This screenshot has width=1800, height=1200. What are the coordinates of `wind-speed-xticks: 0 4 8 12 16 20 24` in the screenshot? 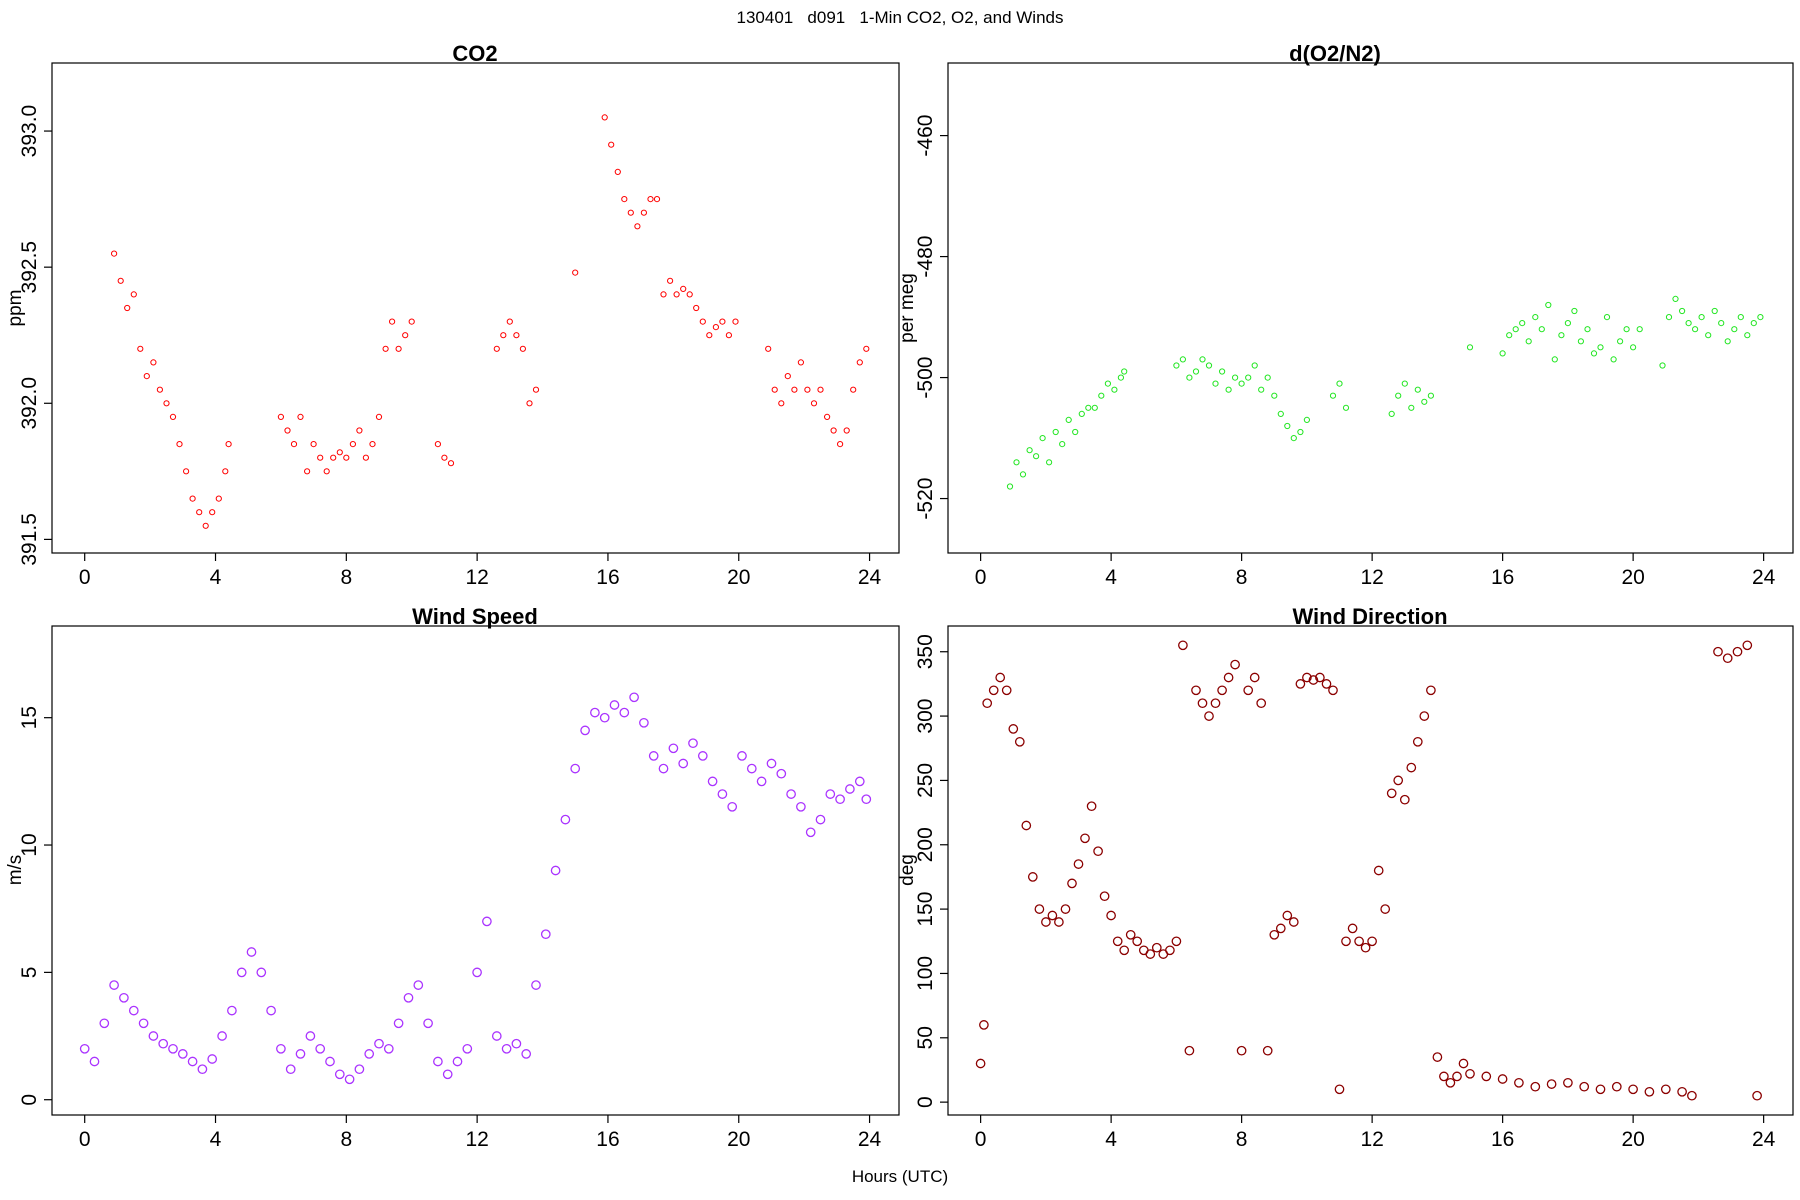 It's located at (480, 1133).